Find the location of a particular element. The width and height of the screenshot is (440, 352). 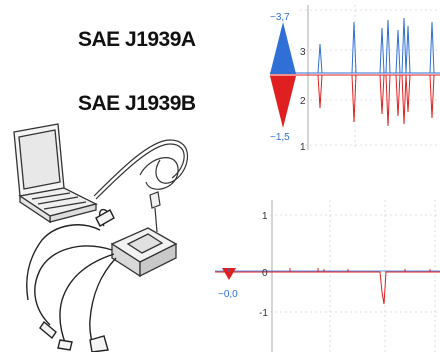

top-tick-2: 2 is located at coordinates (303, 101).